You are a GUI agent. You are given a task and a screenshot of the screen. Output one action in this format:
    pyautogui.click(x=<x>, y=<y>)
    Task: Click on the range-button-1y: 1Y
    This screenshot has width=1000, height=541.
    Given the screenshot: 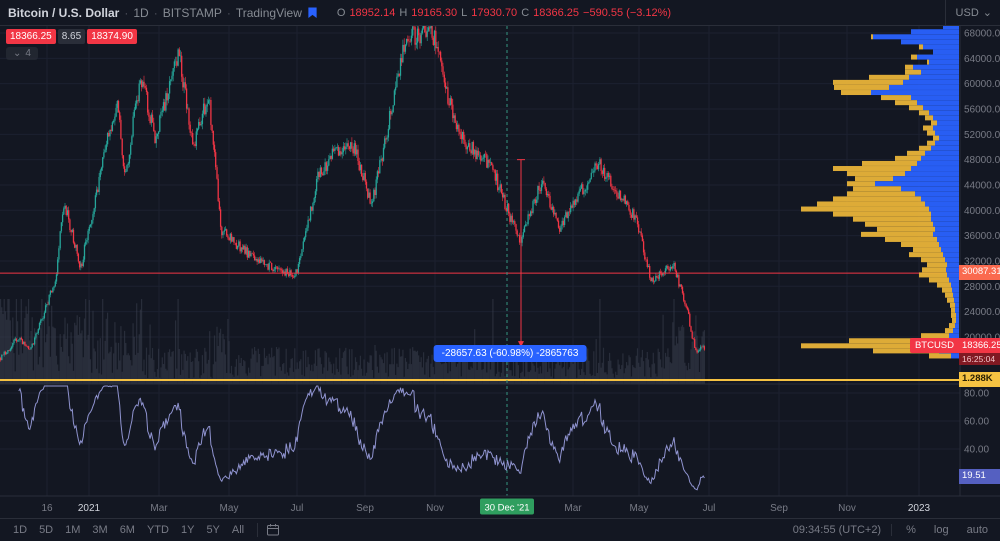 What is the action you would take?
    pyautogui.click(x=187, y=530)
    